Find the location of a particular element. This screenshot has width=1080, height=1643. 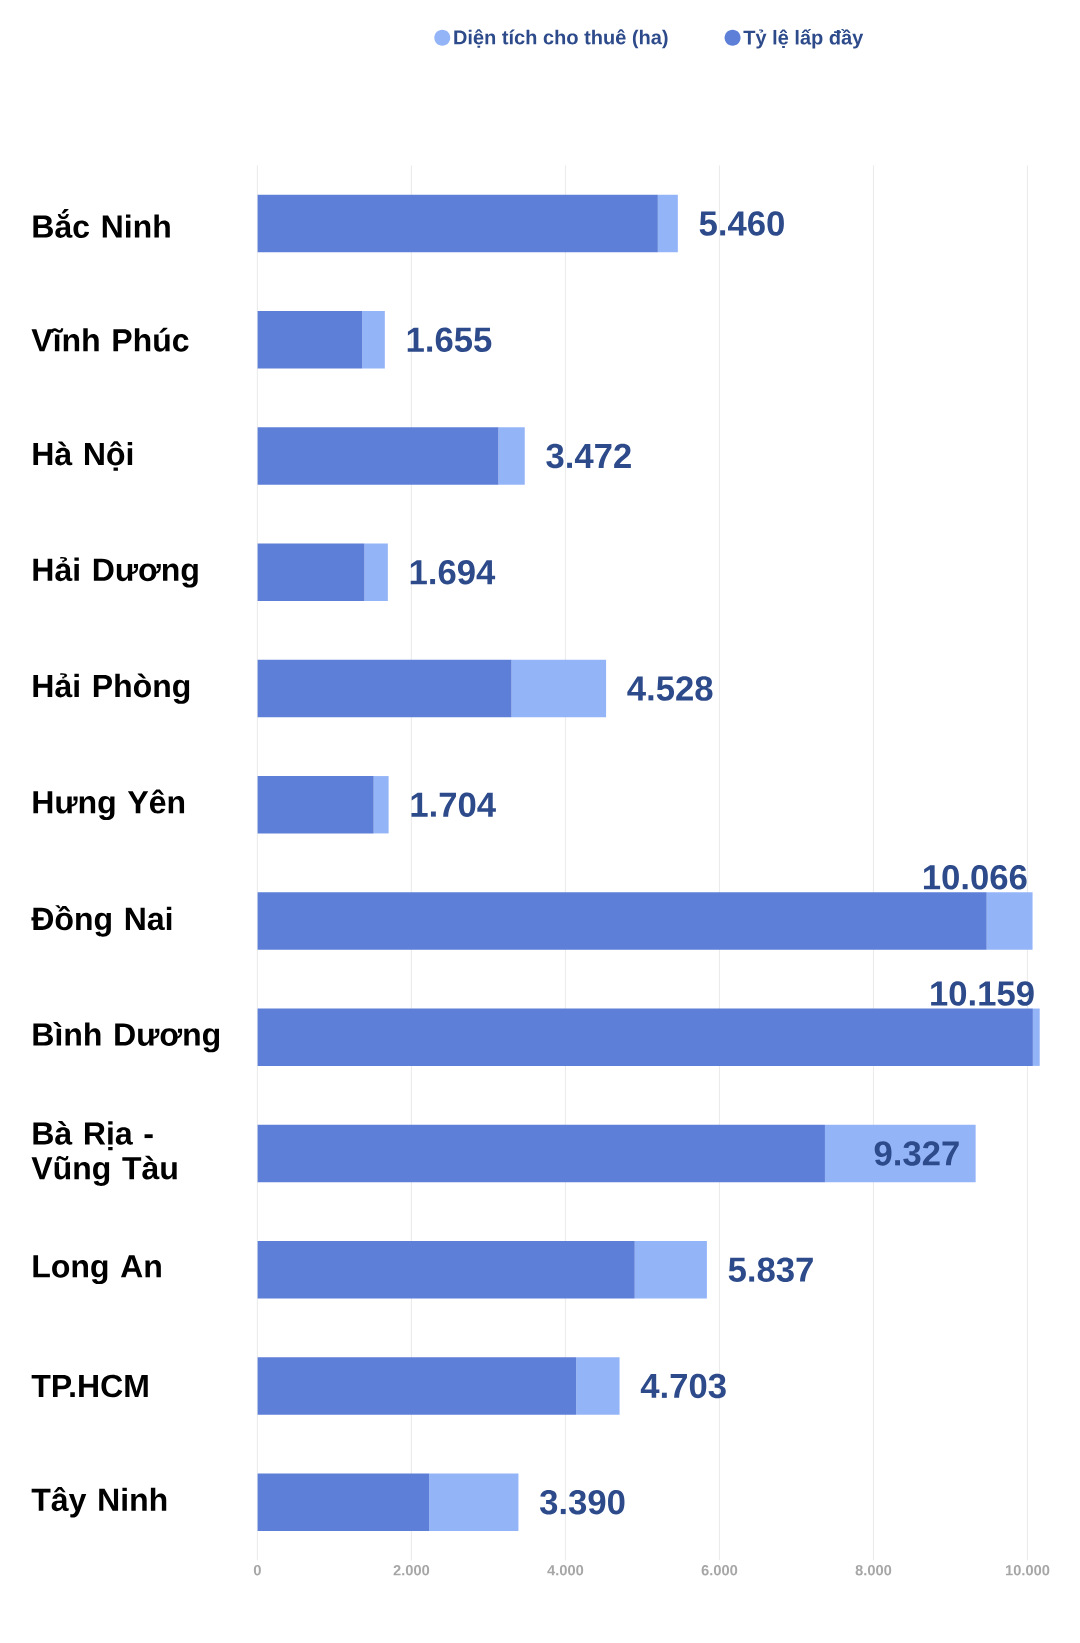

y-tick-label: Bắc Ninh is located at coordinates (101, 223).